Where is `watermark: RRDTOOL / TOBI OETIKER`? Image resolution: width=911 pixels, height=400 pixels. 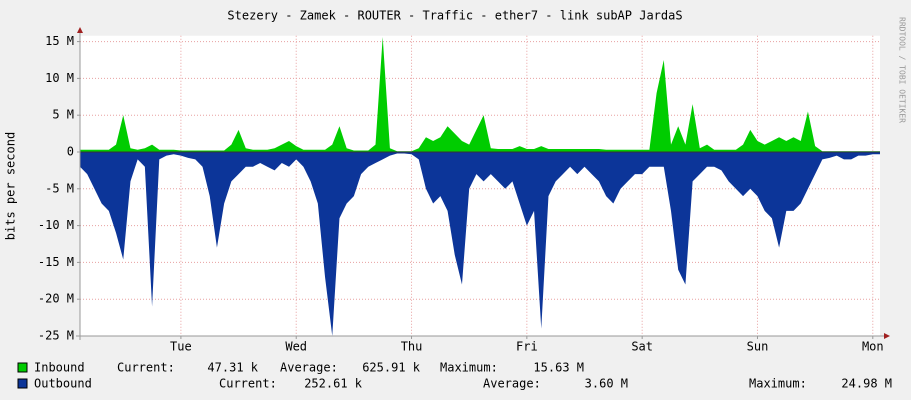
watermark: RRDTOOL / TOBI OETIKER is located at coordinates (902, 70).